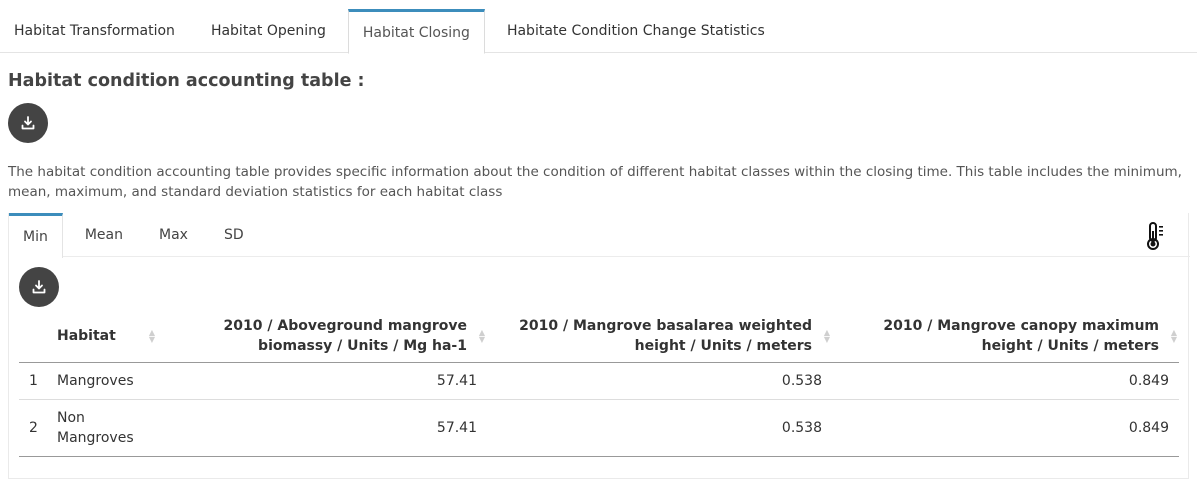 The height and width of the screenshot is (486, 1197). What do you see at coordinates (94, 31) in the screenshot?
I see `tab-habitat-transformation: Habitat Transformation` at bounding box center [94, 31].